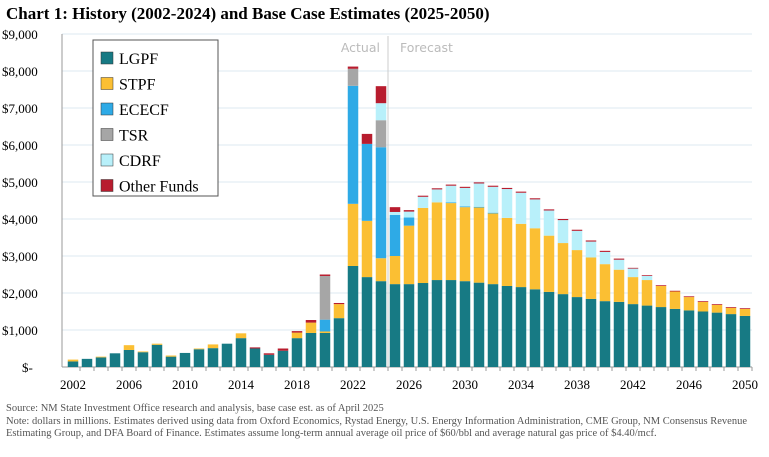 The width and height of the screenshot is (769, 457). Describe the element at coordinates (185, 384) in the screenshot. I see `x-tick-label: 2010` at that location.